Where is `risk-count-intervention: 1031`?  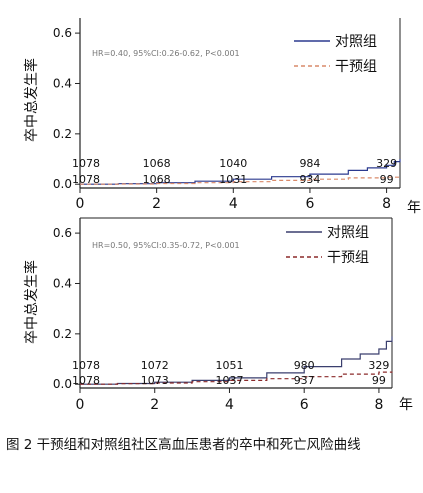 risk-count-intervention: 1031 is located at coordinates (233, 179).